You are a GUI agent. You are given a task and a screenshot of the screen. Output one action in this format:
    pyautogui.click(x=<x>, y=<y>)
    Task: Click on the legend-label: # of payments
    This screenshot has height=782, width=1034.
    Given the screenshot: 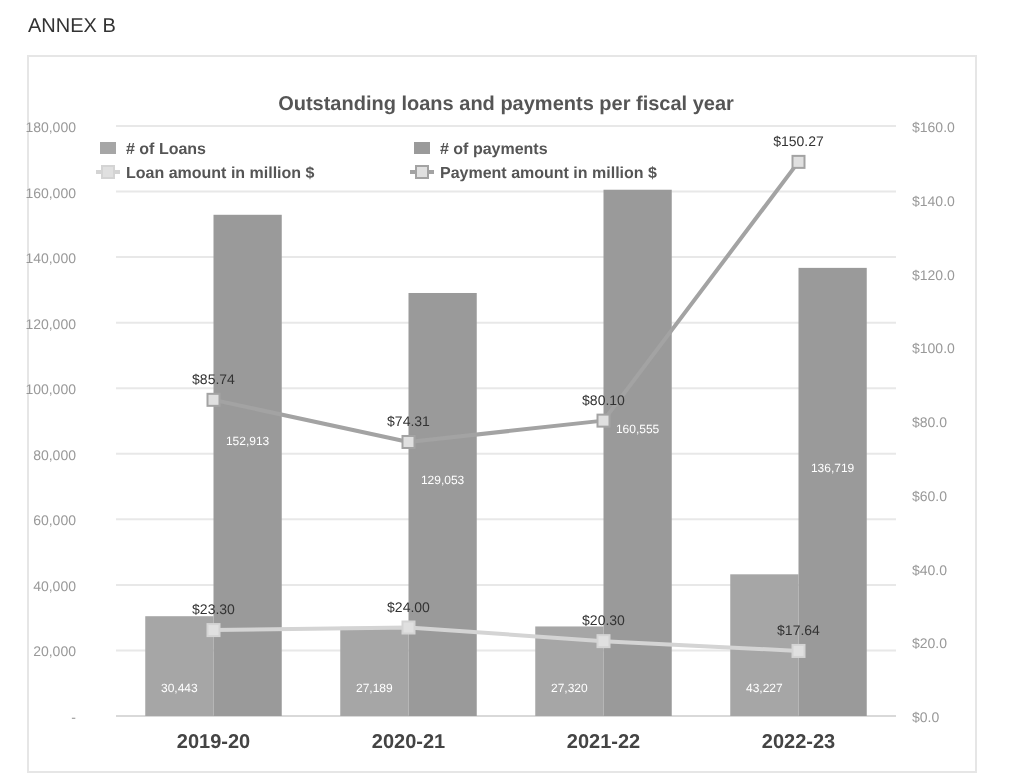 What is the action you would take?
    pyautogui.click(x=494, y=149)
    